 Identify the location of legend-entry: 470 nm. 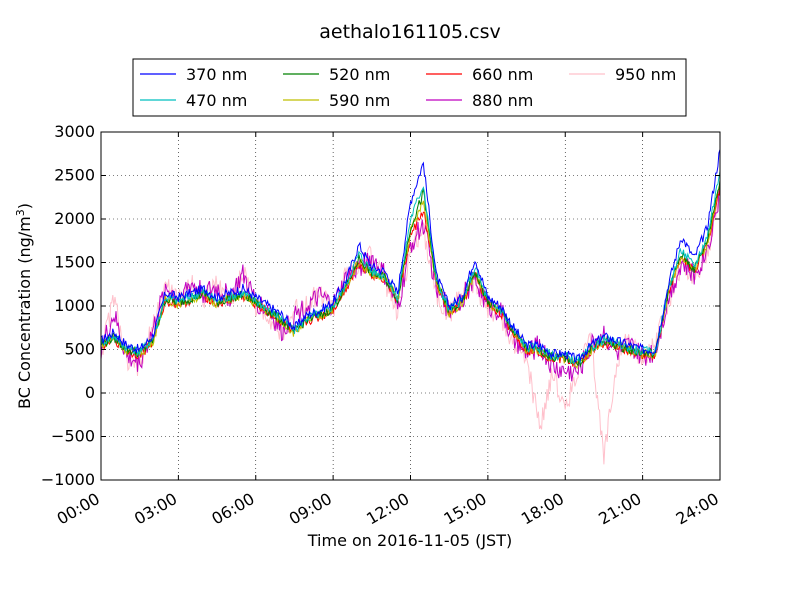
(193, 100).